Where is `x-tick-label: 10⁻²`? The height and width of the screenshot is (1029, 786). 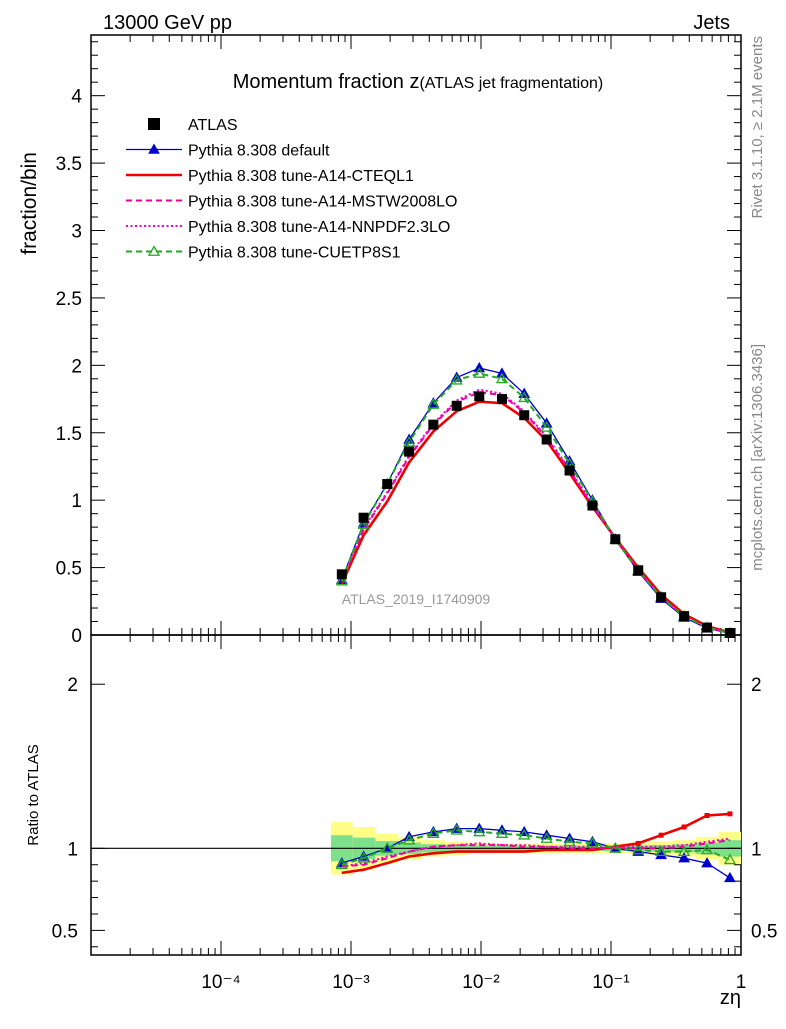
x-tick-label: 10⁻² is located at coordinates (481, 982).